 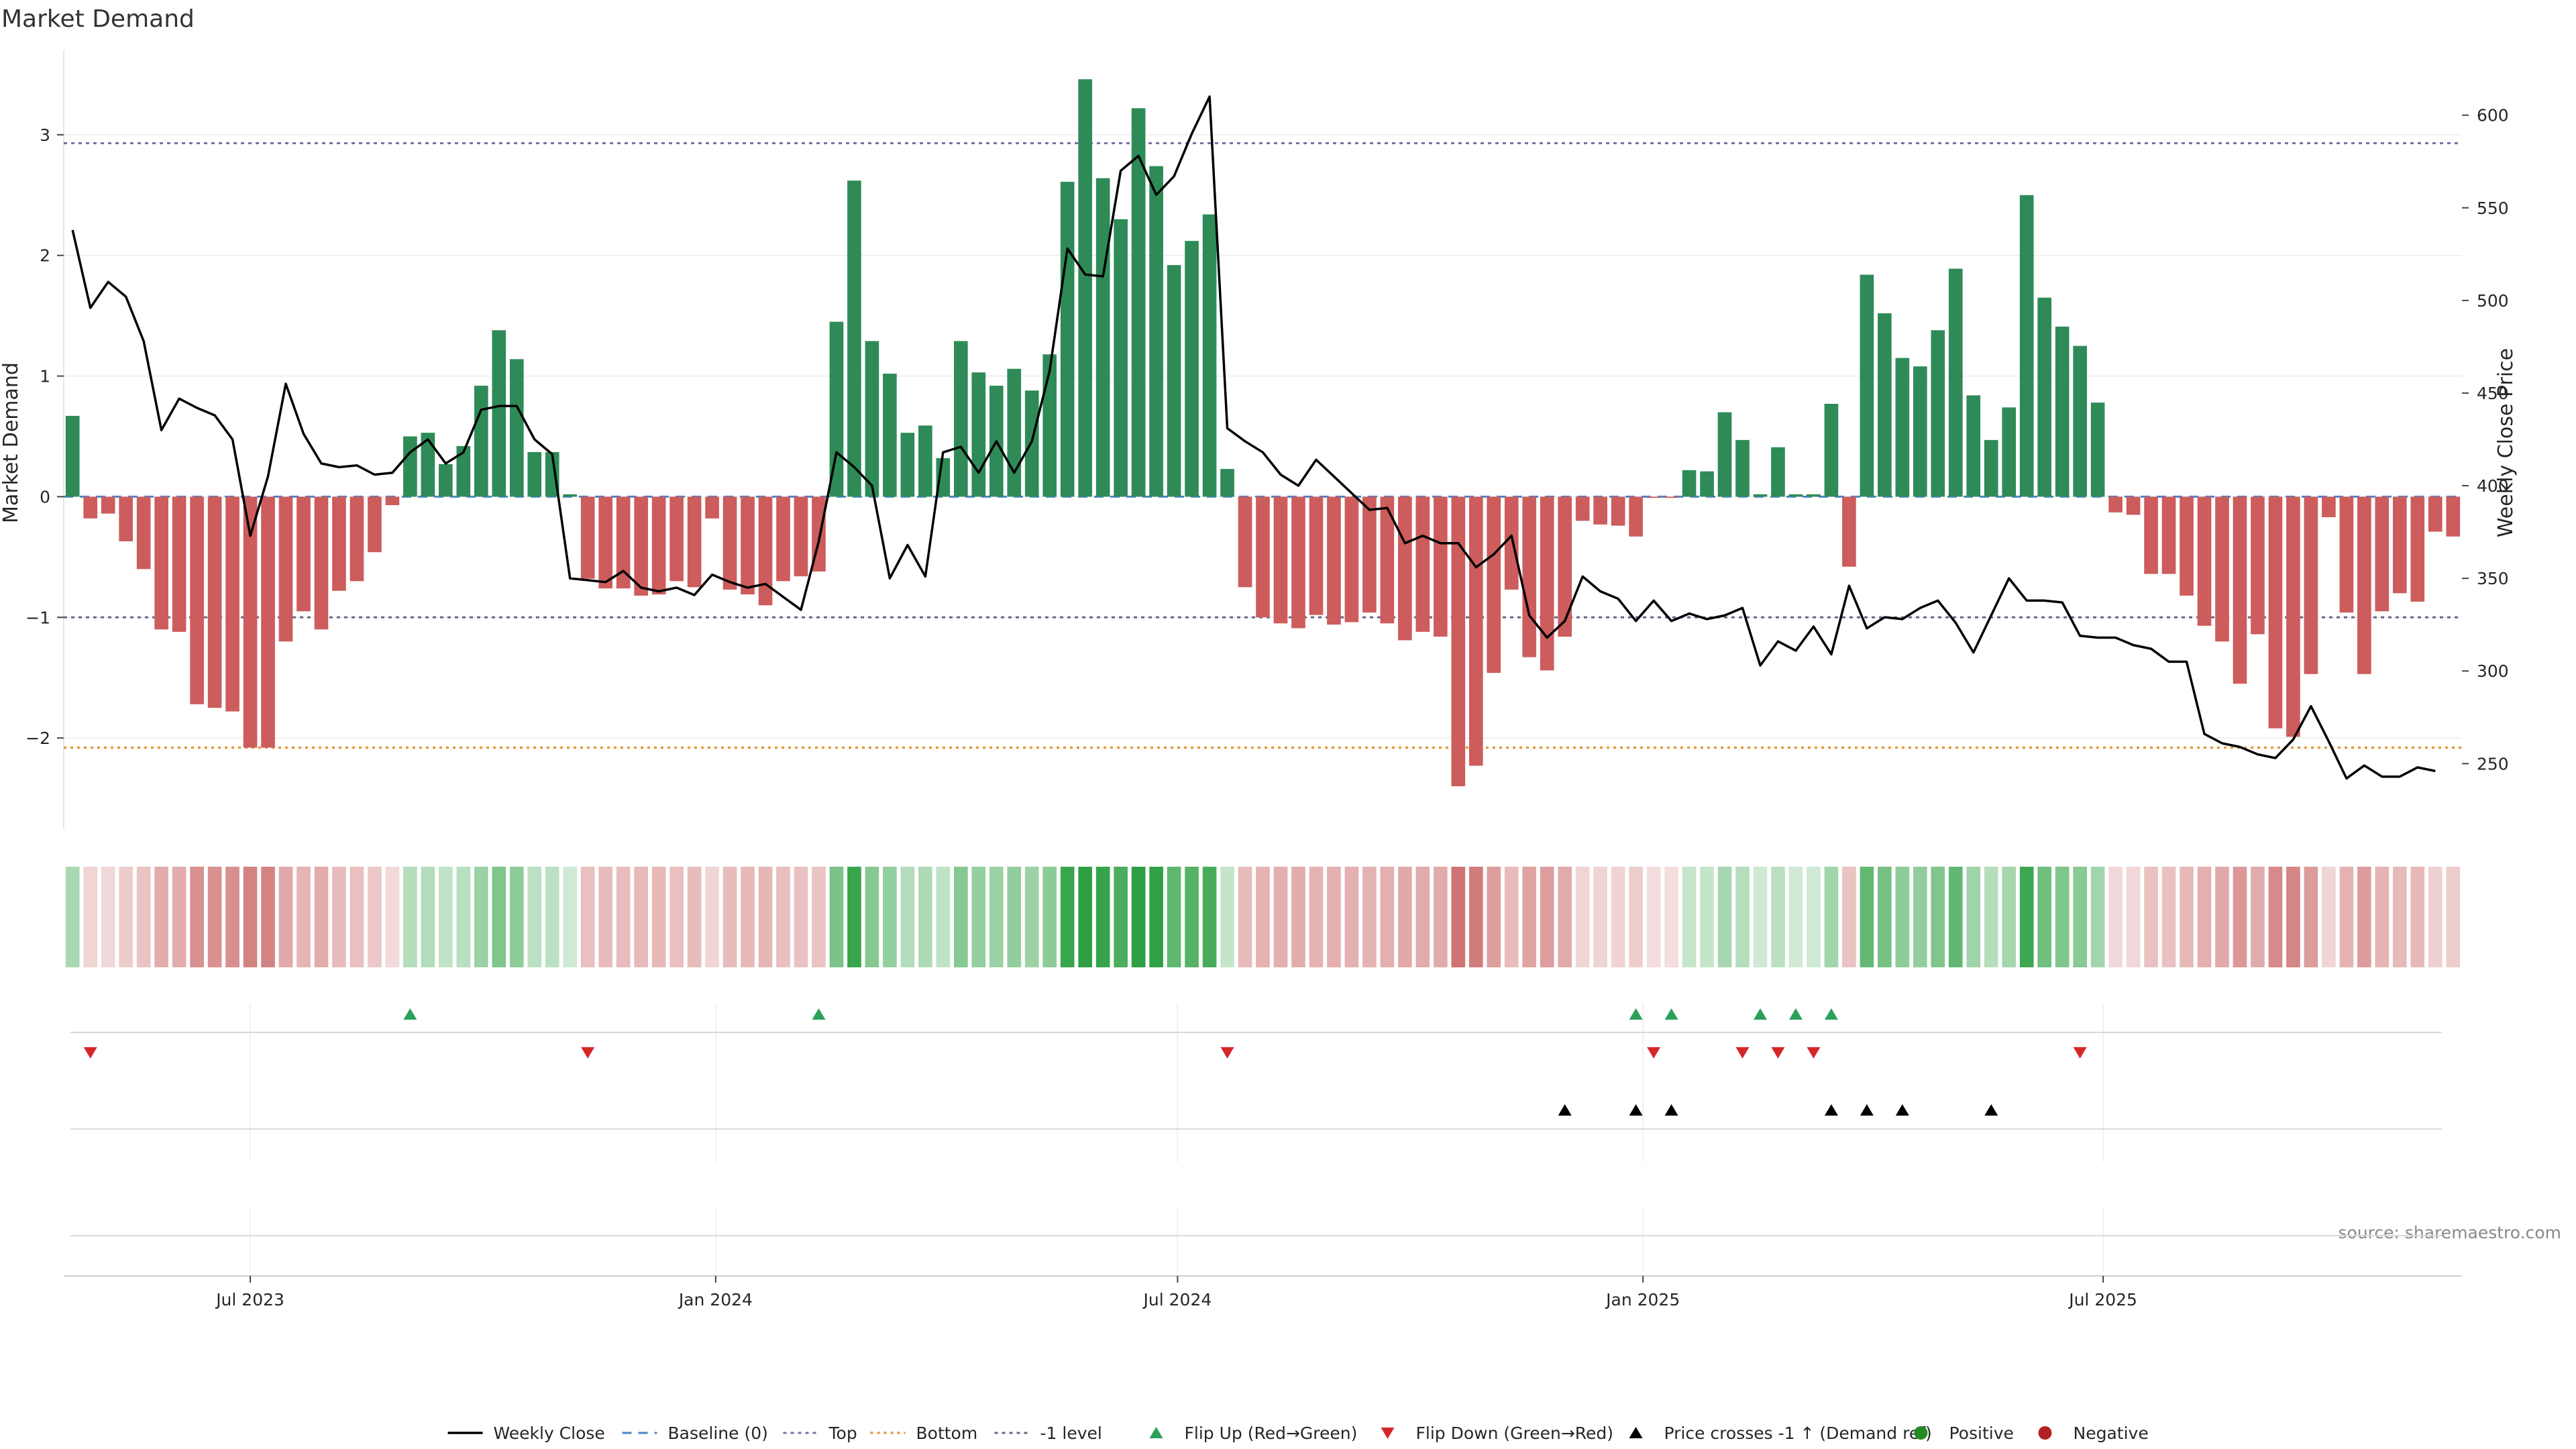 I want to click on y2-tick-label: 550, so click(x=2493, y=208).